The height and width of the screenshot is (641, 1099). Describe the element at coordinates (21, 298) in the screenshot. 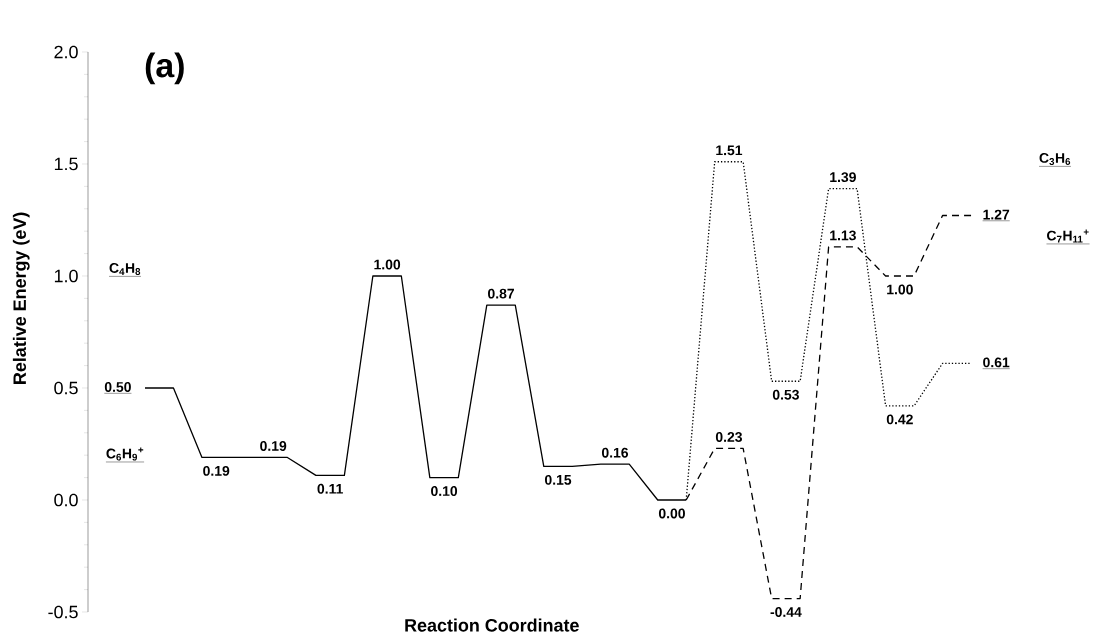

I see `y-axis-title: Relative Energy (eV)` at that location.